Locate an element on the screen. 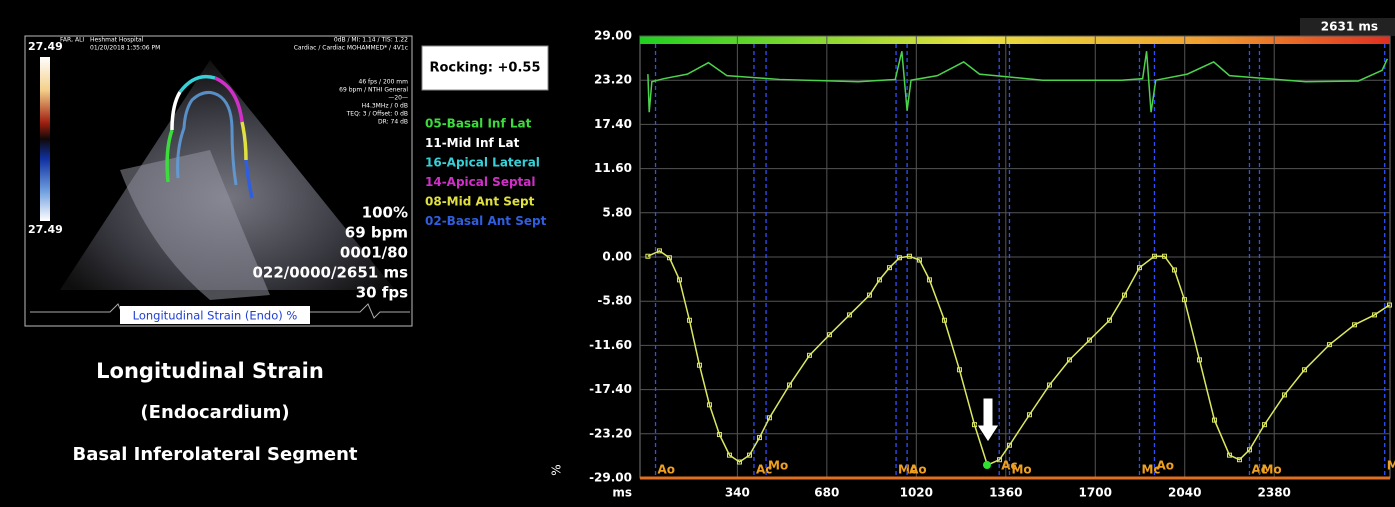 The width and height of the screenshot is (1395, 507). x-tick-label: 1020 is located at coordinates (916, 493).